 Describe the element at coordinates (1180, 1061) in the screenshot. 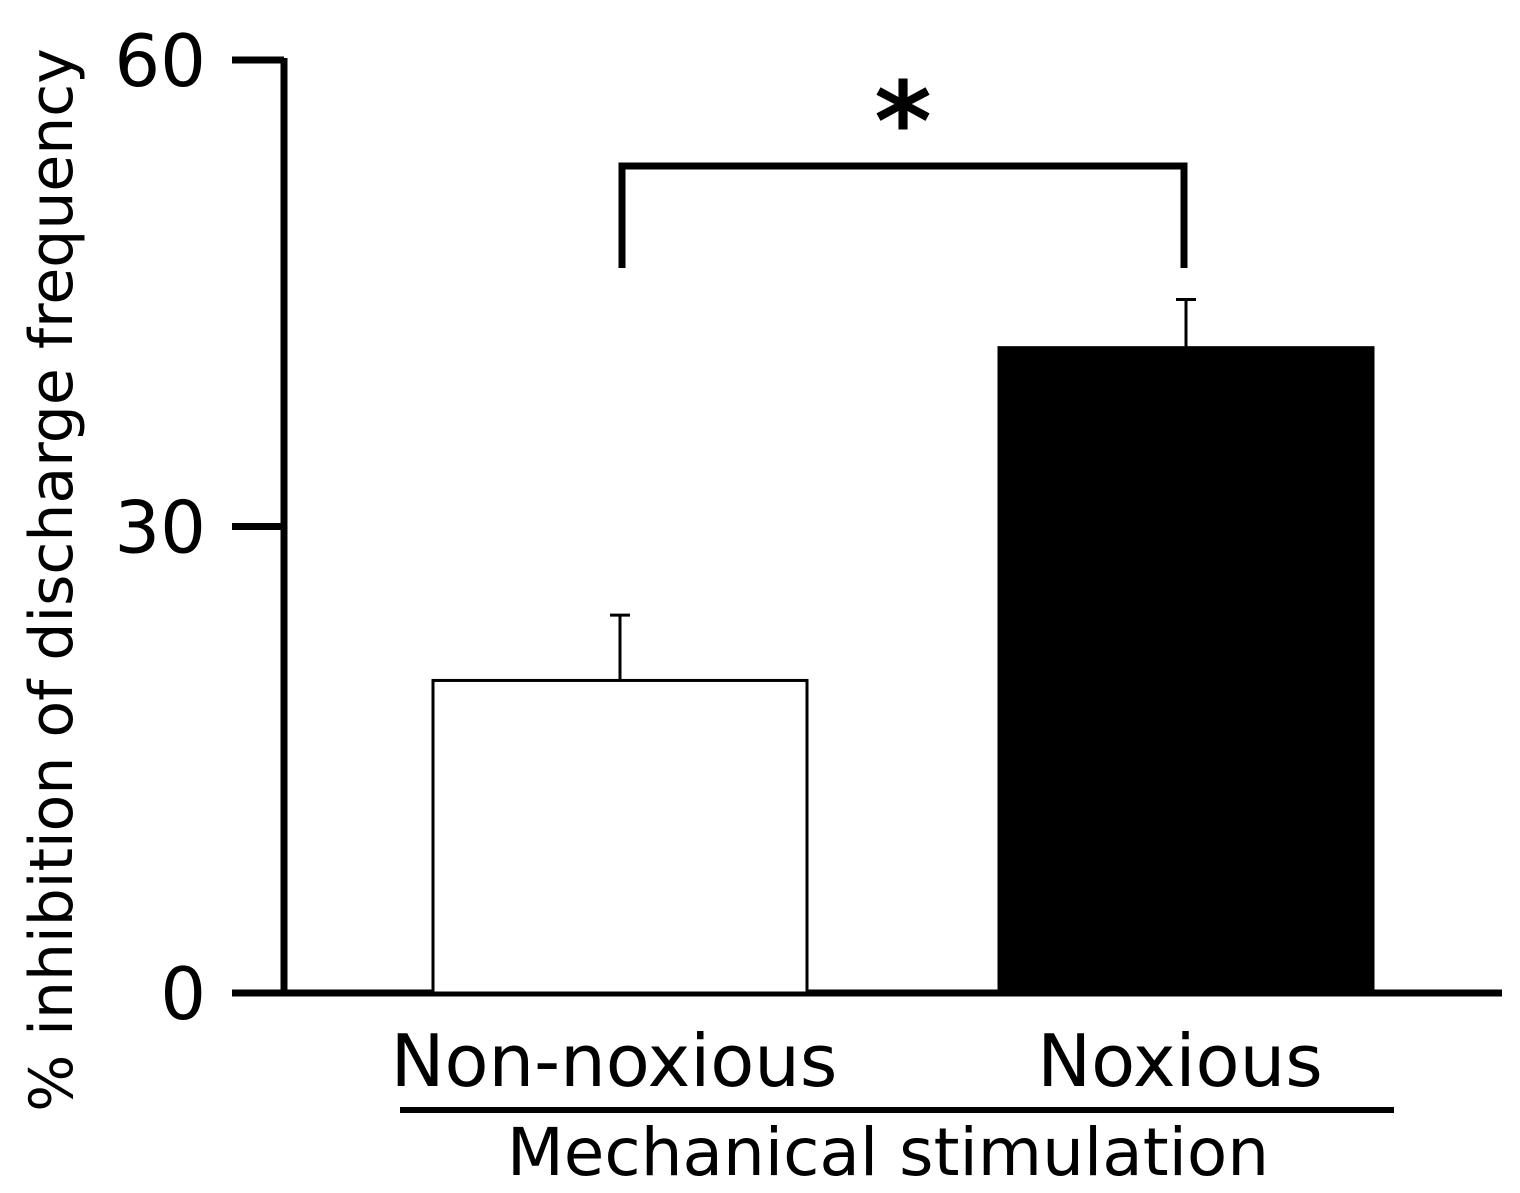

I see `x-category-label: Noxious` at that location.